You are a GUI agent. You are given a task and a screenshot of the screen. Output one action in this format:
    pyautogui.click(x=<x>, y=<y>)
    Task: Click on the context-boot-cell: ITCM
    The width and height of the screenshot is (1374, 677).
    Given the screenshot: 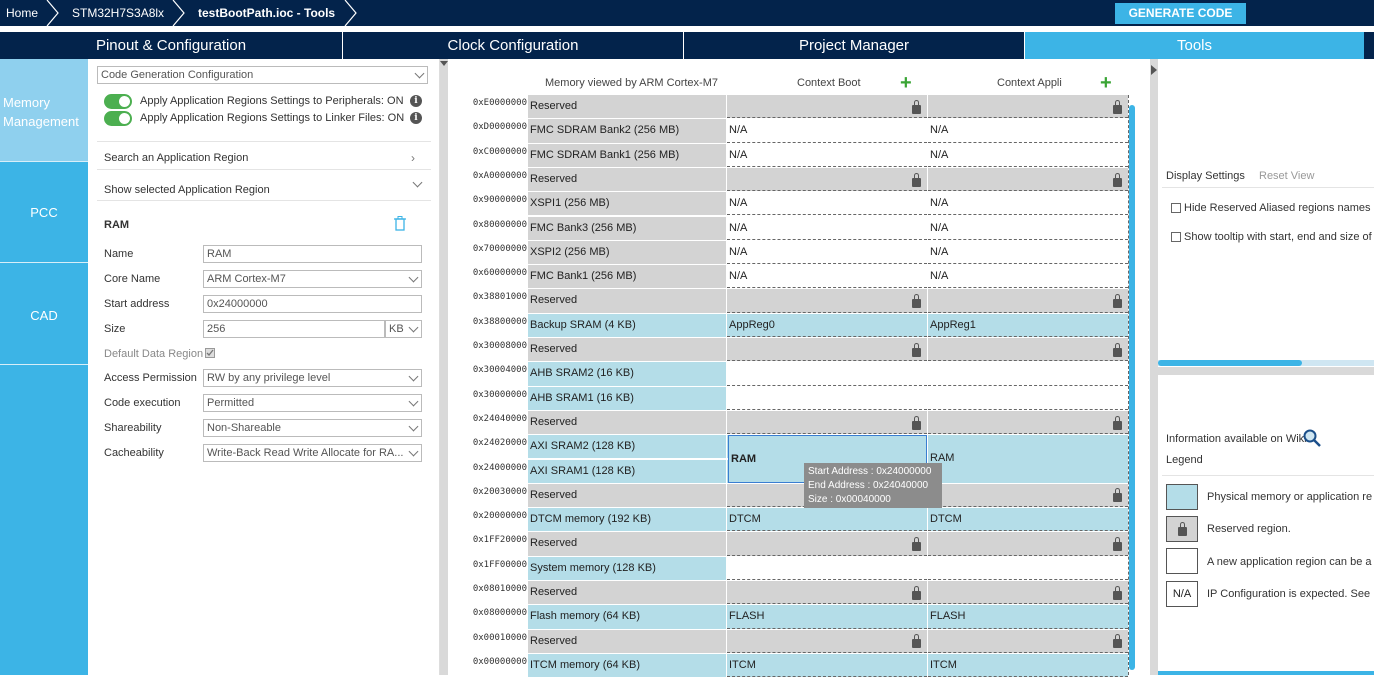 What is the action you would take?
    pyautogui.click(x=827, y=665)
    